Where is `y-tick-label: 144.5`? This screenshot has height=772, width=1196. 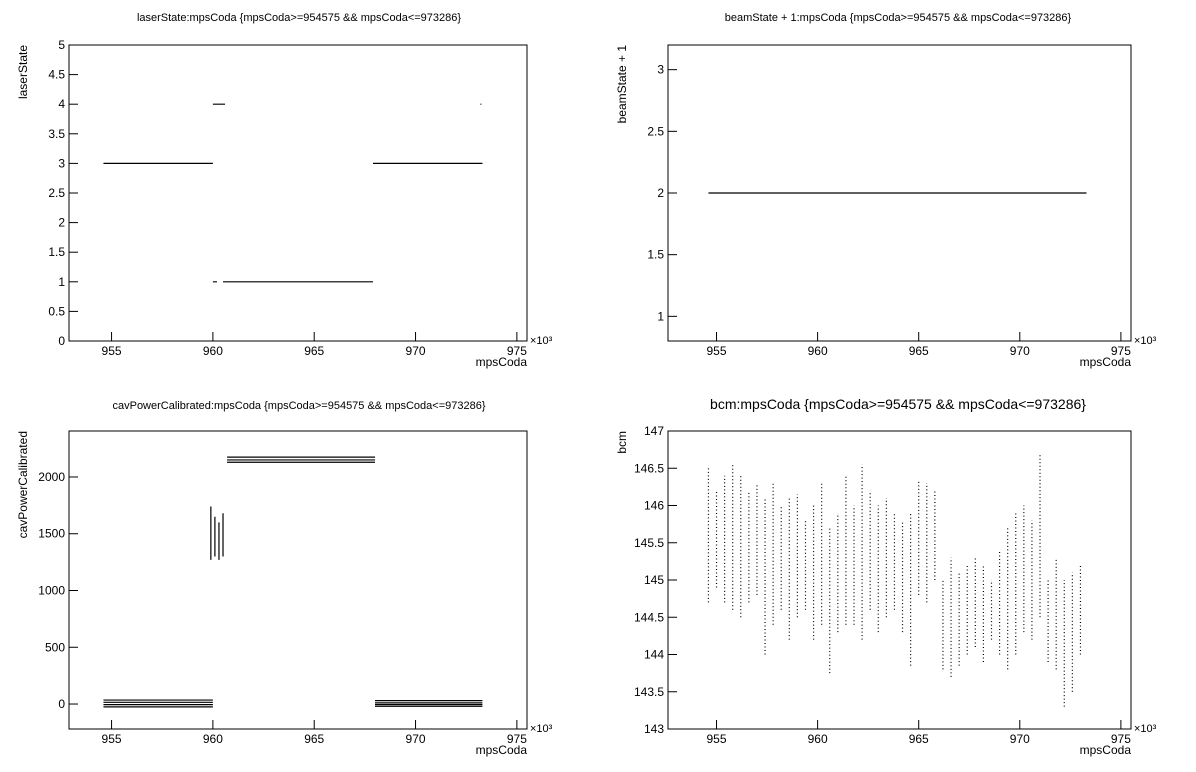 y-tick-label: 144.5 is located at coordinates (649, 617).